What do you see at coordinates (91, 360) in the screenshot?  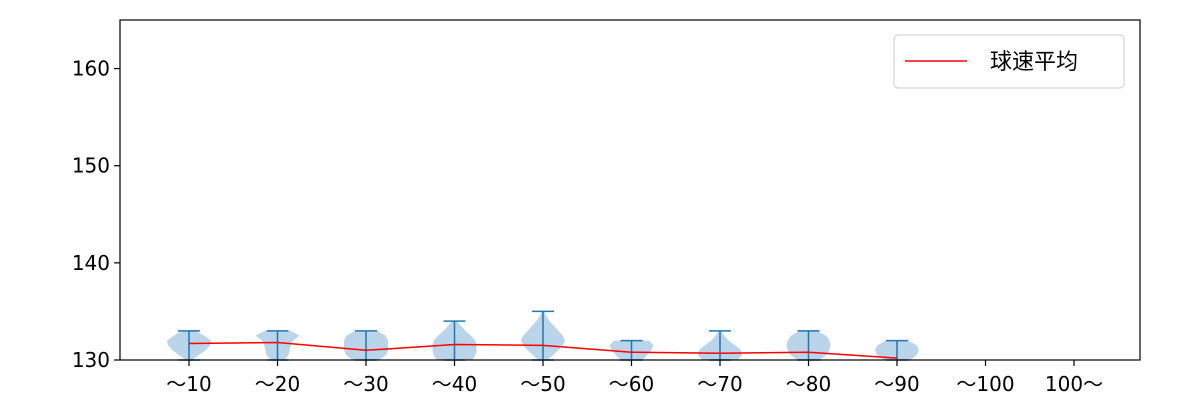 I see `y-tick-label: 130` at bounding box center [91, 360].